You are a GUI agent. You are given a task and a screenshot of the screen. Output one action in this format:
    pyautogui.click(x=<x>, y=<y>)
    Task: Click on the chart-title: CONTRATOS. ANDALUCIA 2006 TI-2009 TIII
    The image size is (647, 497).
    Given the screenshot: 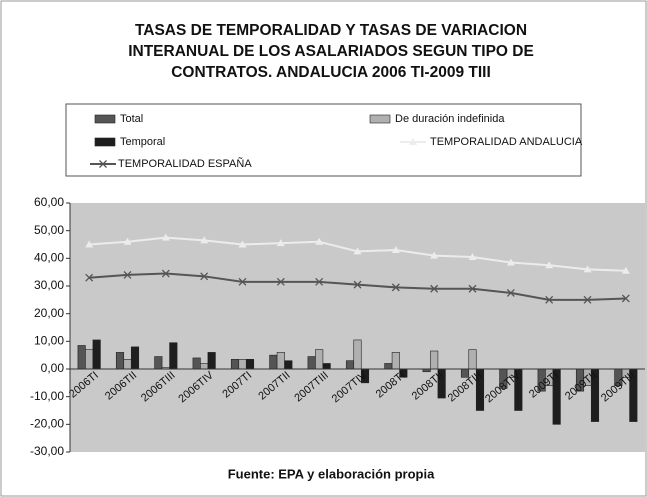 What is the action you would take?
    pyautogui.click(x=331, y=72)
    